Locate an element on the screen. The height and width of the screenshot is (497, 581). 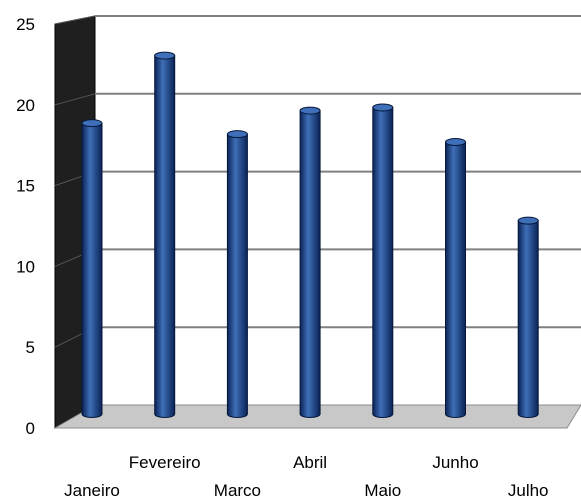
y-axis: 0 5 10 15 20 25 is located at coordinates (25, 226).